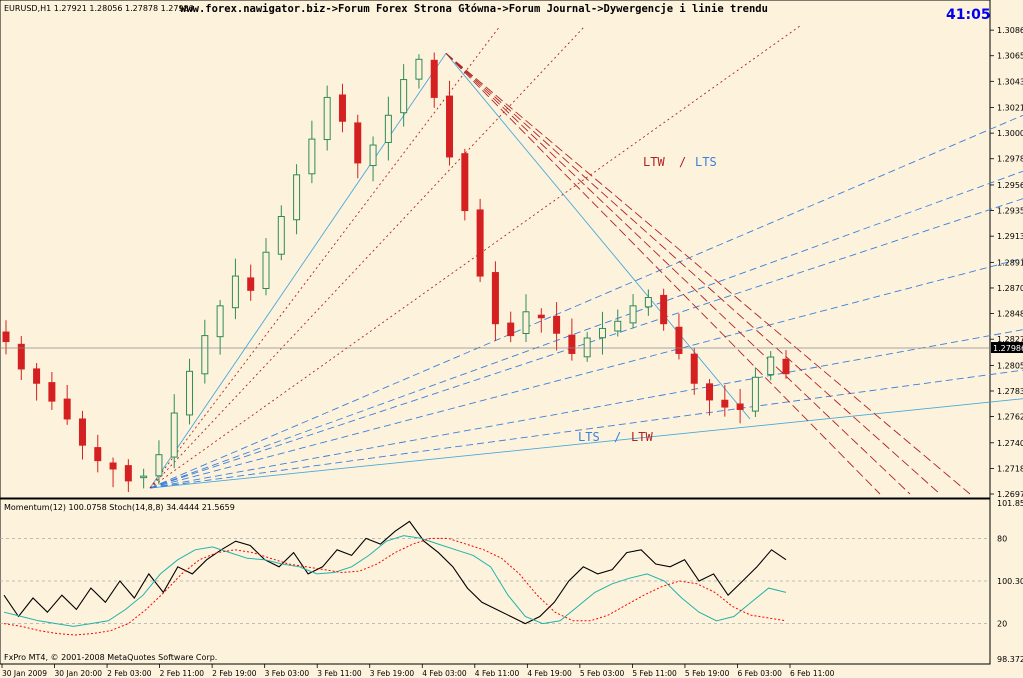 This screenshot has width=1023, height=678. I want to click on price-tick-label: 1.28915, so click(1010, 262).